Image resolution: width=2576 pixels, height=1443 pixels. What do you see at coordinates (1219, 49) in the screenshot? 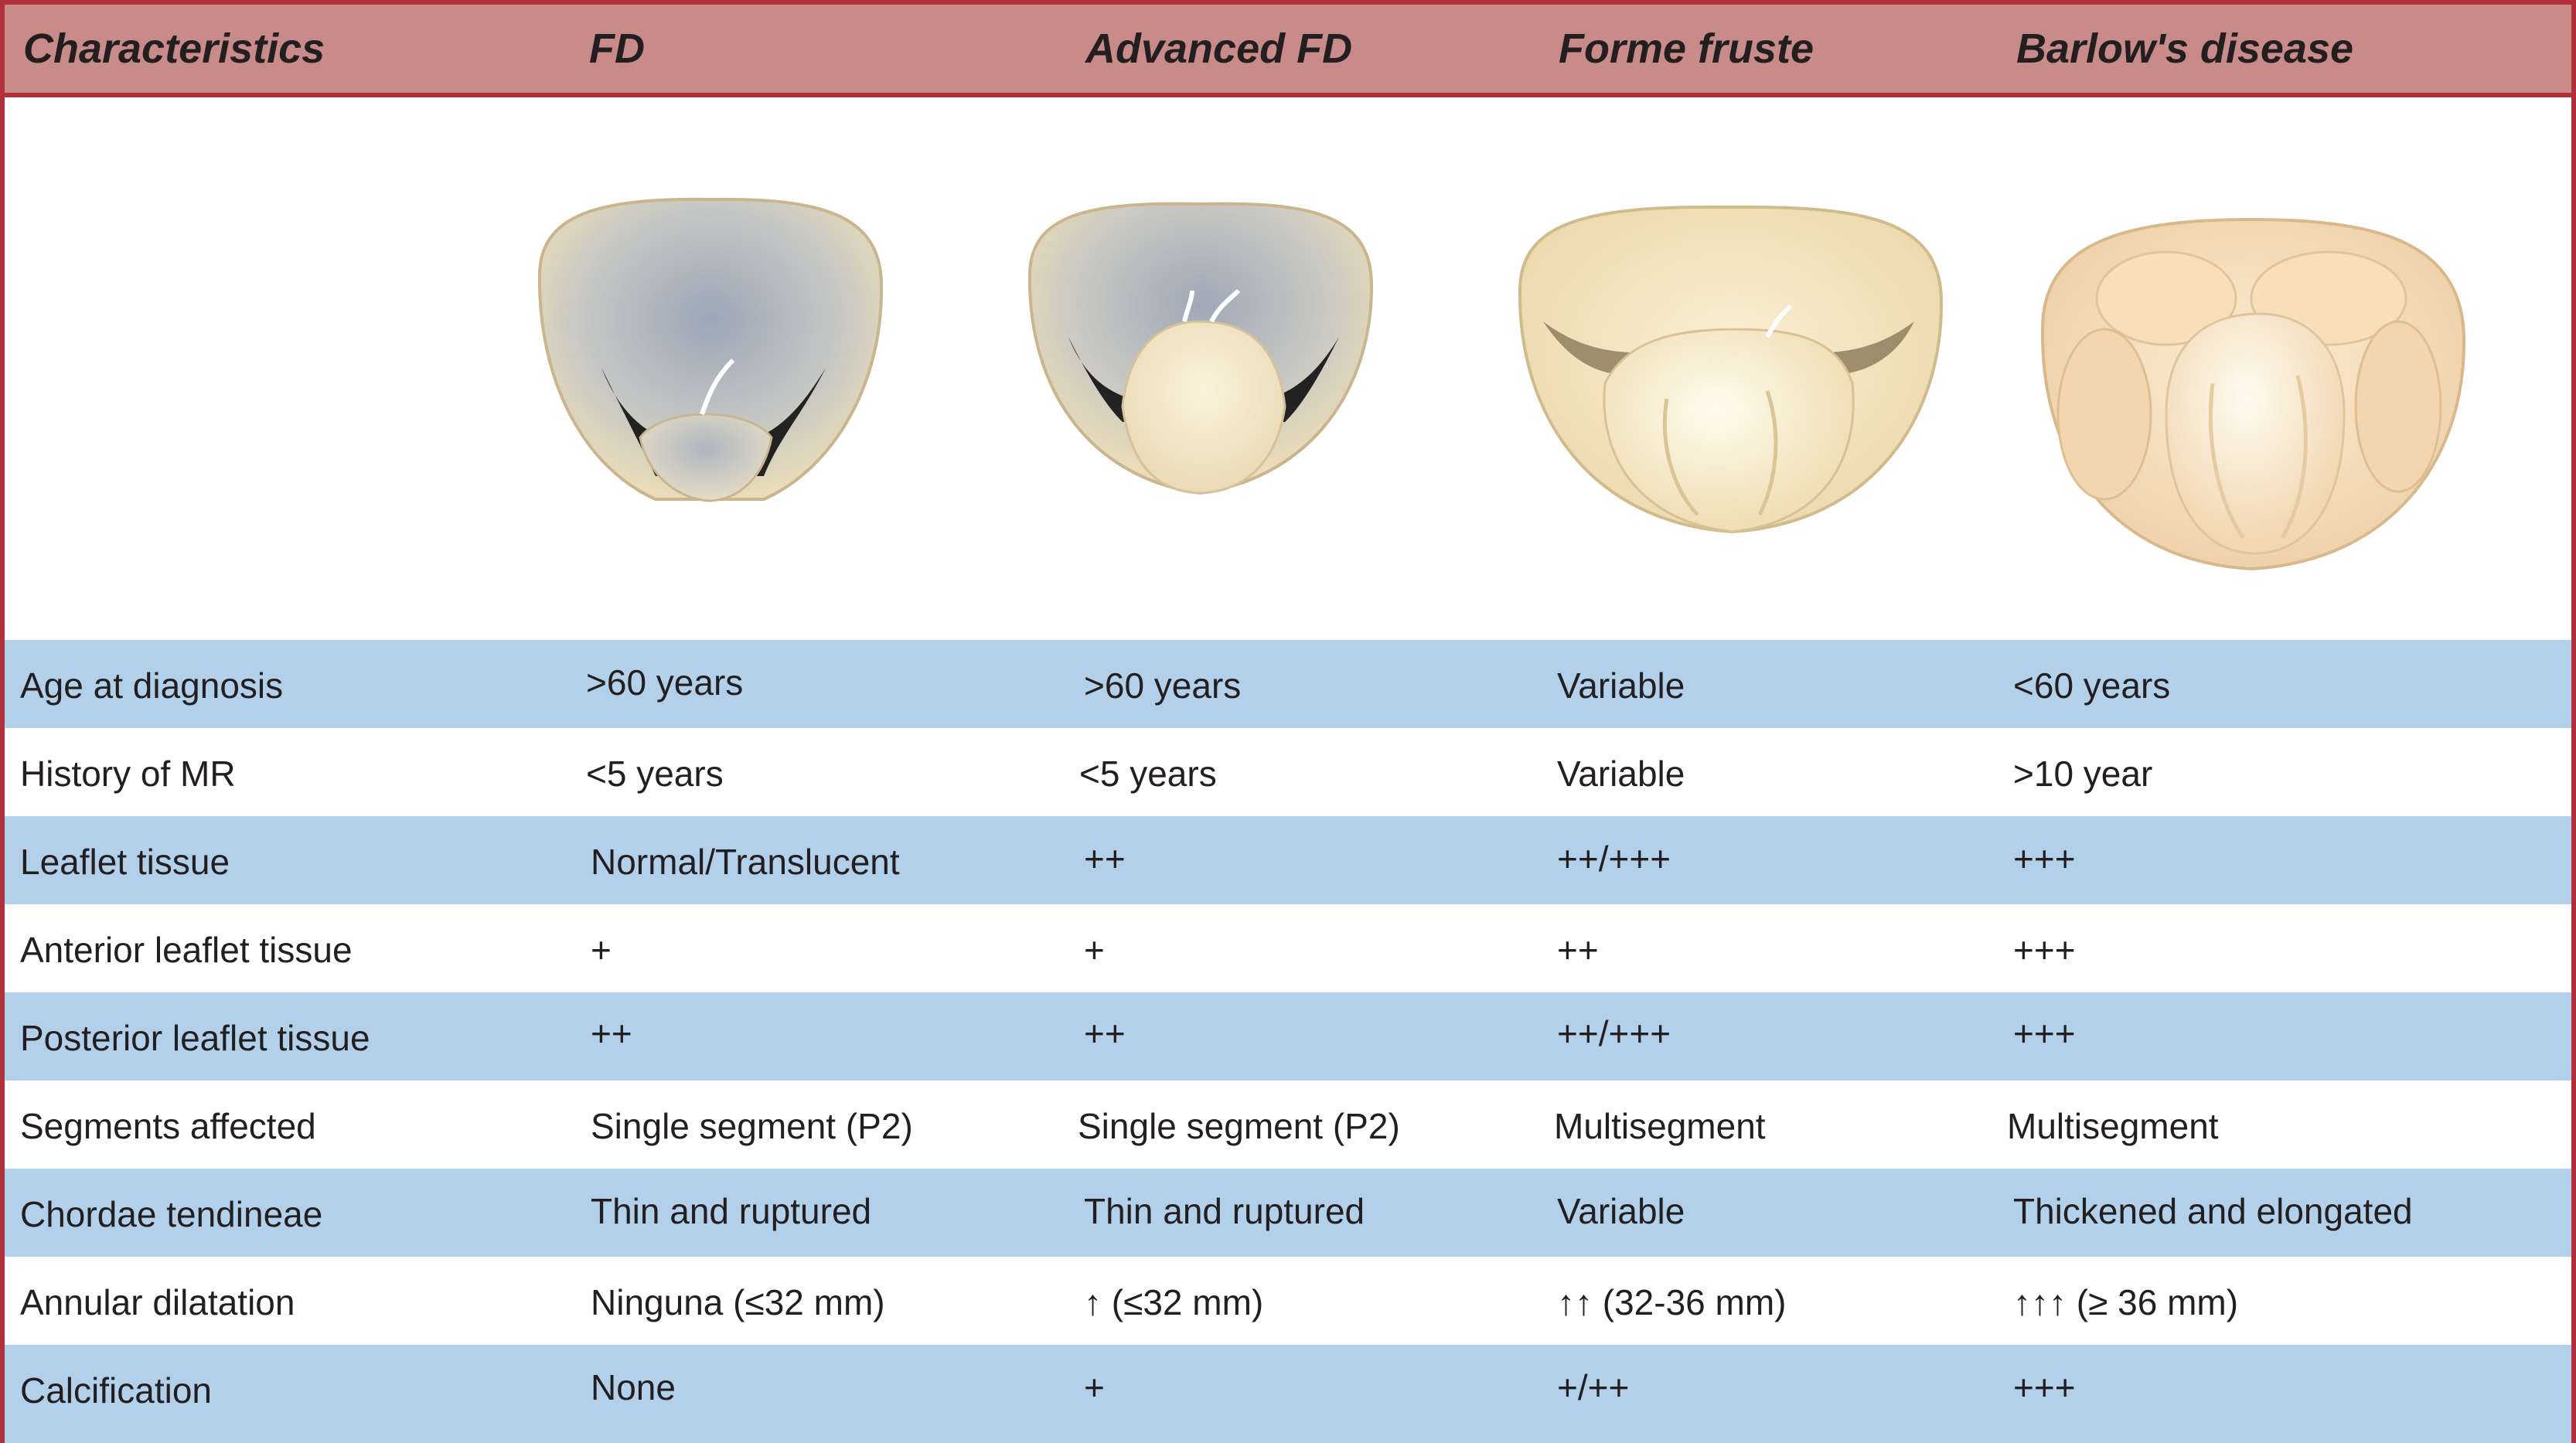
I see `header-advanced-fd: Advanced FD` at bounding box center [1219, 49].